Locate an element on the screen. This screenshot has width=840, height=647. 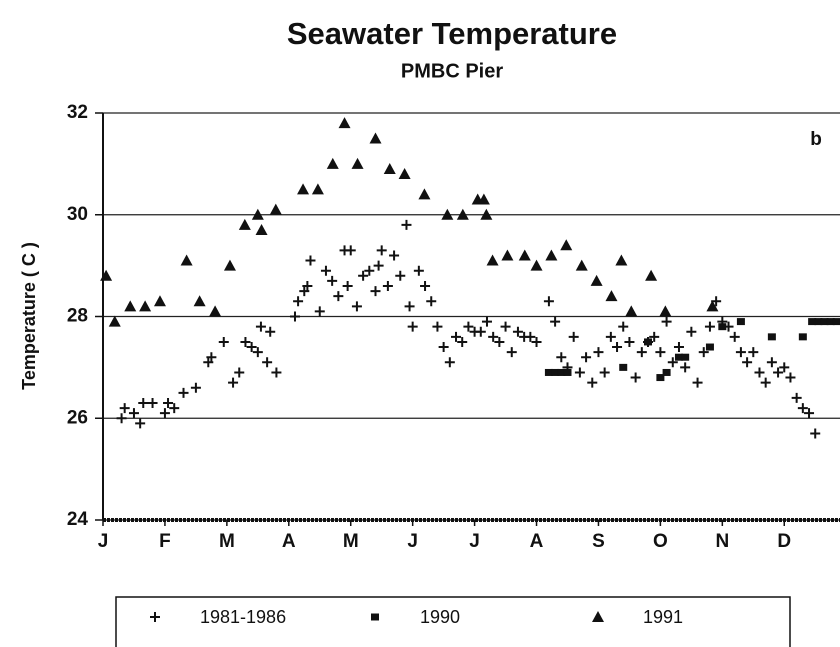
x-tick-label: M is located at coordinates (351, 541).